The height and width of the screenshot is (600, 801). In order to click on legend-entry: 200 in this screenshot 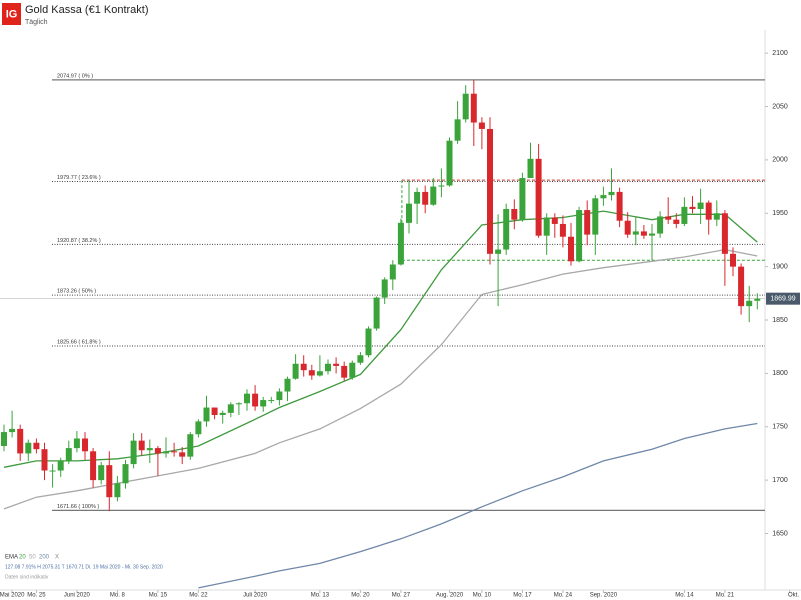, I will do `click(44, 558)`.